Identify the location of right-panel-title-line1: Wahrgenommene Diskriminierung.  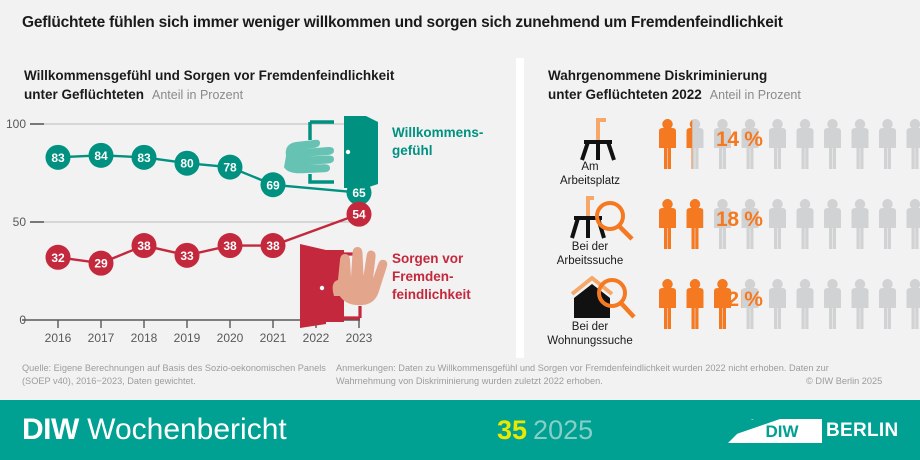
(658, 75).